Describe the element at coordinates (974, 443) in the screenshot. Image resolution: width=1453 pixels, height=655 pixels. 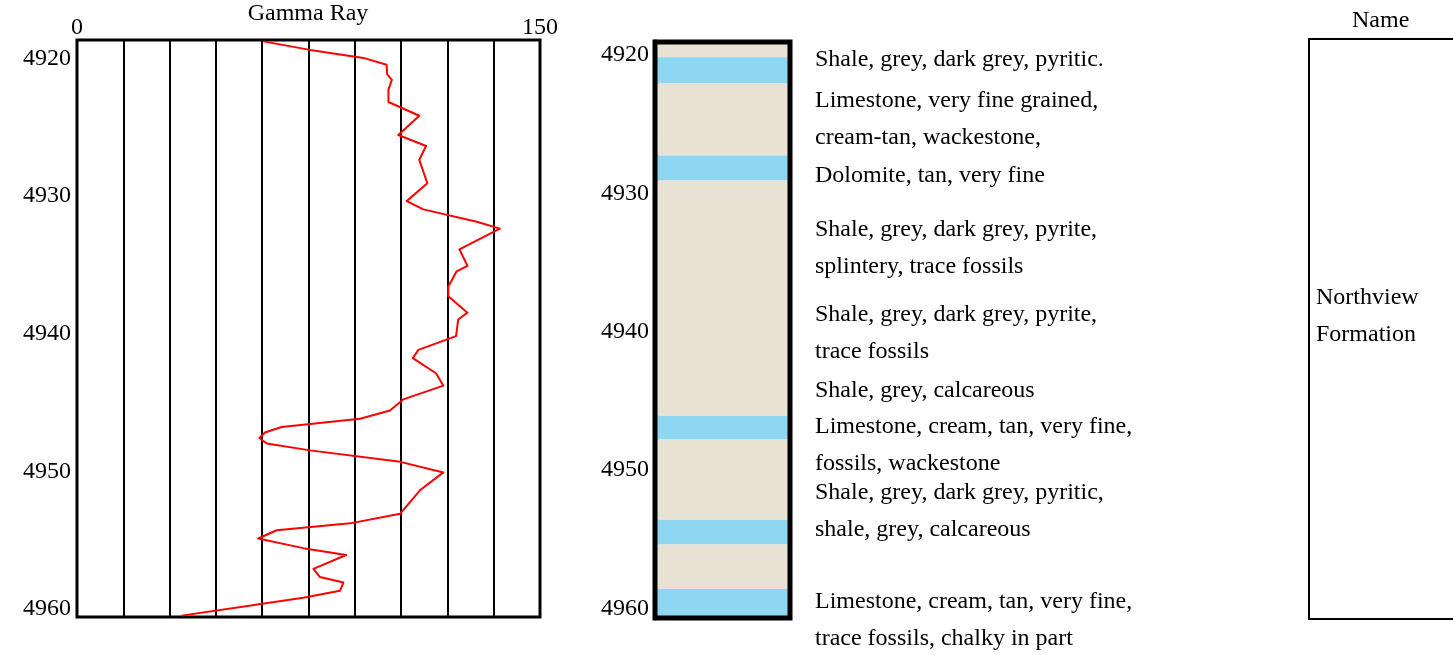
I see `annotation: Limestone, cream, tan, very fine, fossils, wackestone` at that location.